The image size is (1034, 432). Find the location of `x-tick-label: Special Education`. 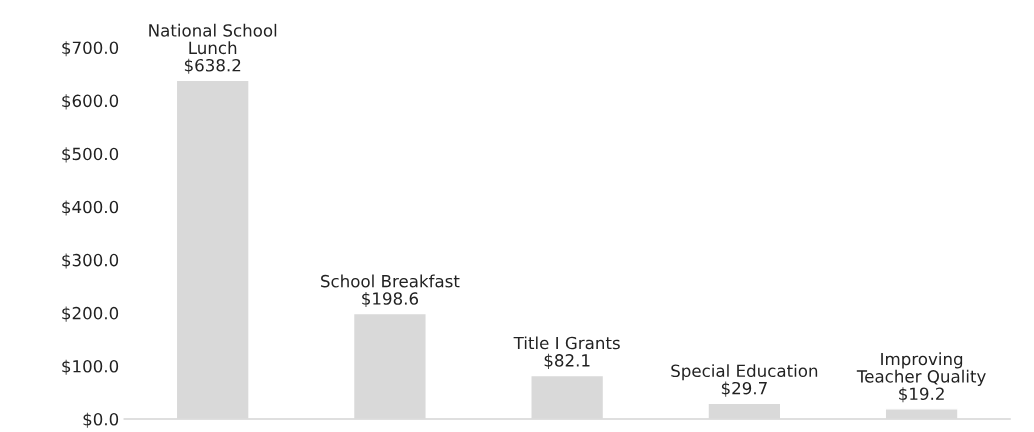

x-tick-label: Special Education is located at coordinates (744, 372).